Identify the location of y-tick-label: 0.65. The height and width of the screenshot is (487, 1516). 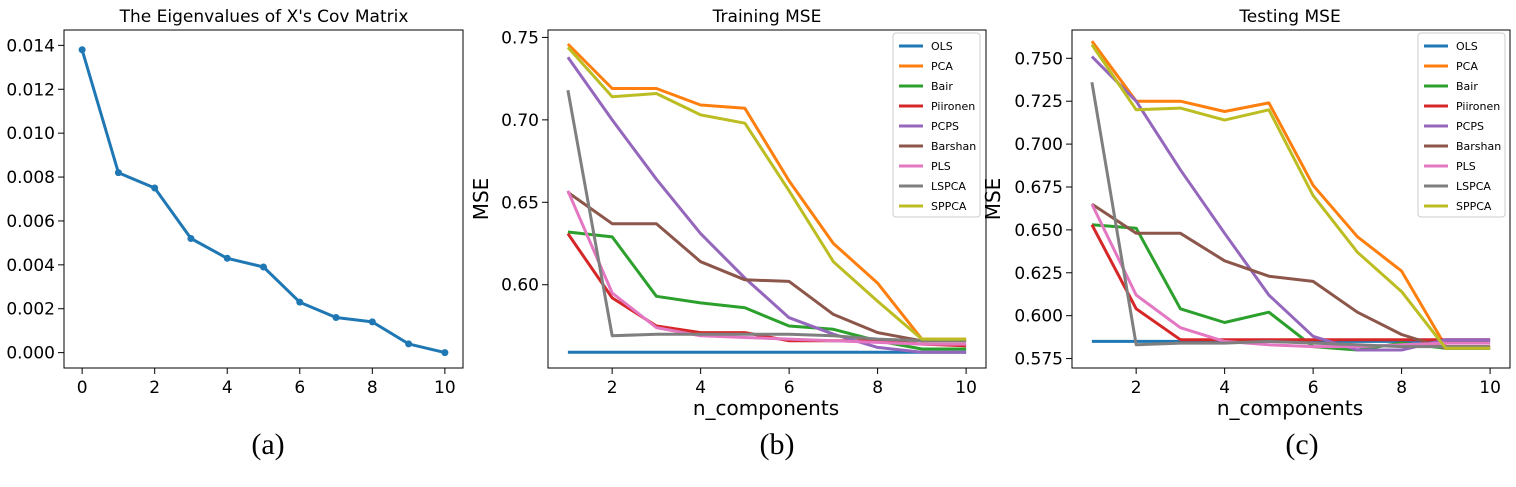
(520, 203).